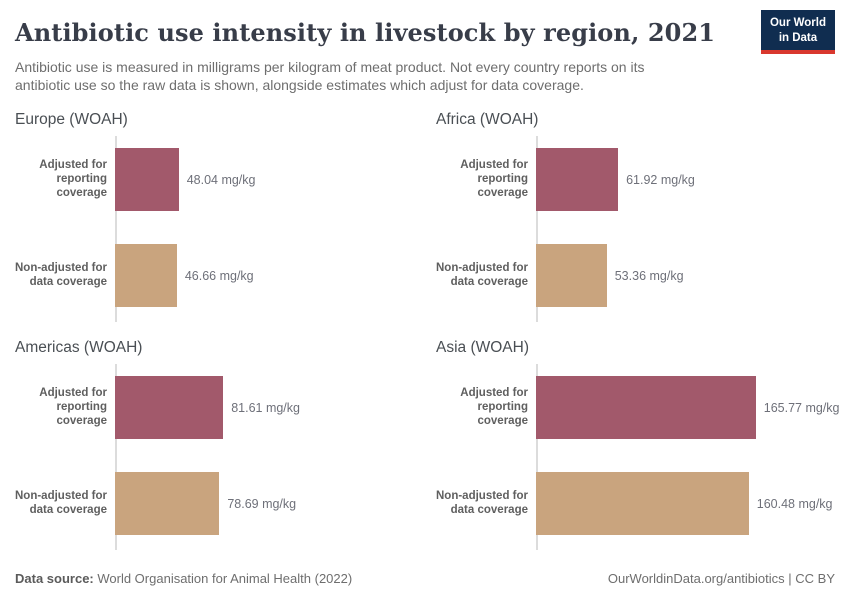  Describe the element at coordinates (797, 23) in the screenshot. I see `owid-logo-line1: Our World` at that location.